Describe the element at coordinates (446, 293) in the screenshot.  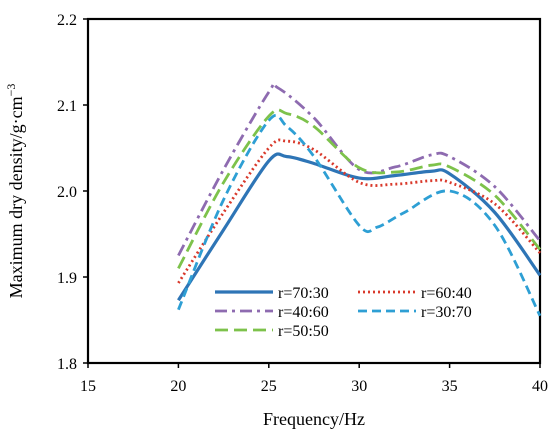
I see `legend-label: r=60:40` at that location.